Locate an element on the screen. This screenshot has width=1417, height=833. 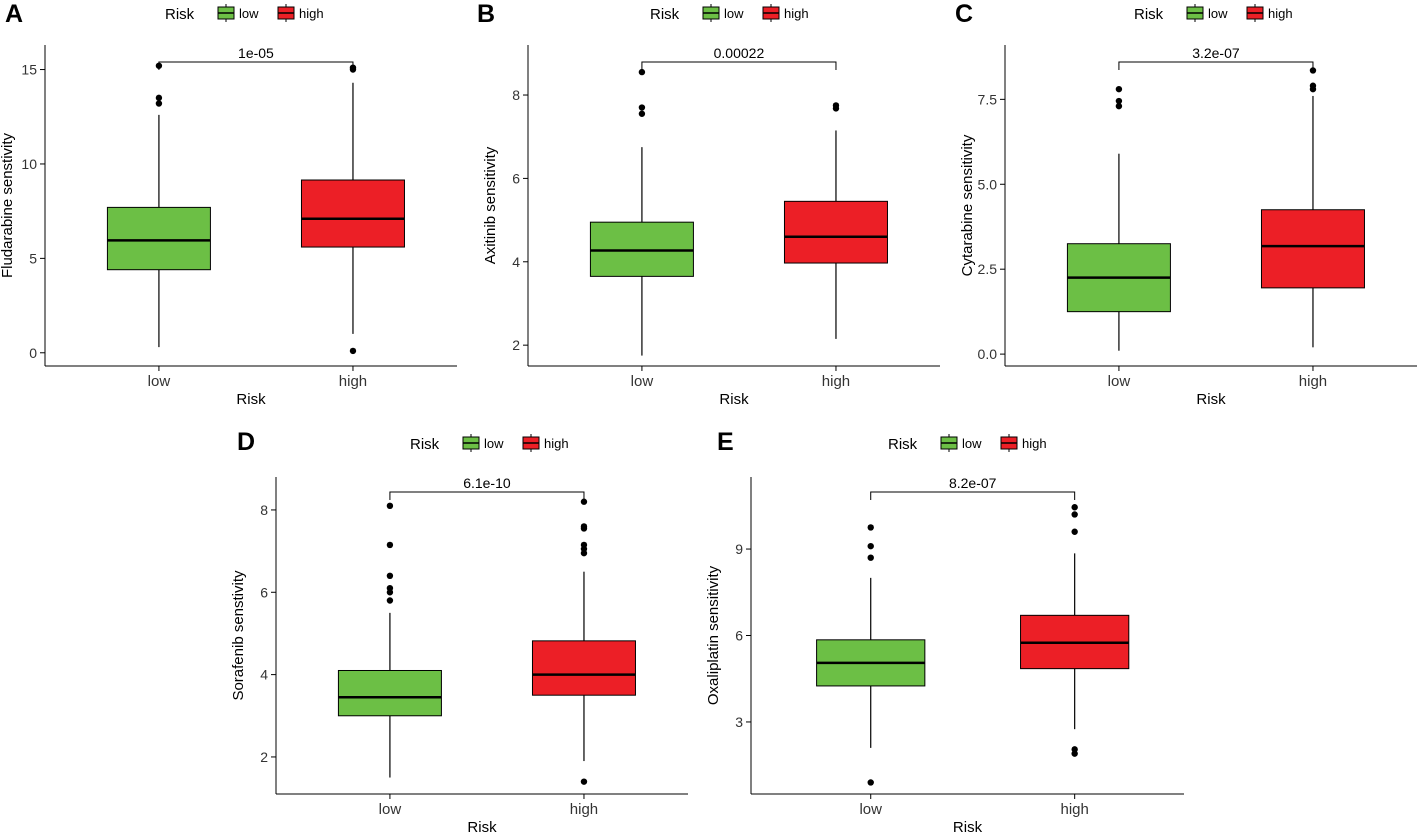
y-axis-title: Sorafenib senstivity is located at coordinates (238, 635).